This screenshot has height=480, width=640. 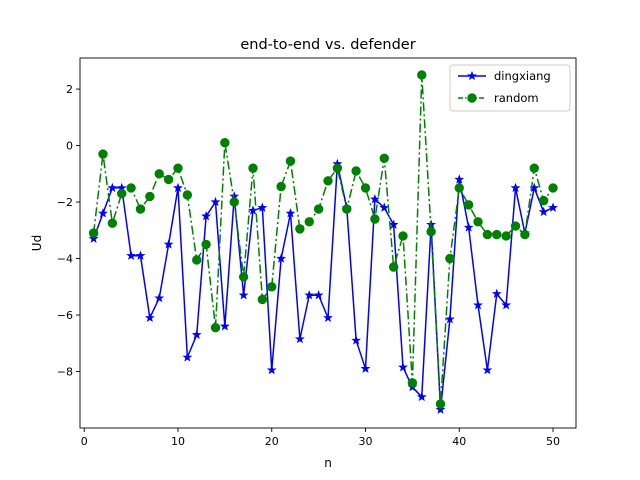 What do you see at coordinates (178, 441) in the screenshot?
I see `x-tick-label: 10` at bounding box center [178, 441].